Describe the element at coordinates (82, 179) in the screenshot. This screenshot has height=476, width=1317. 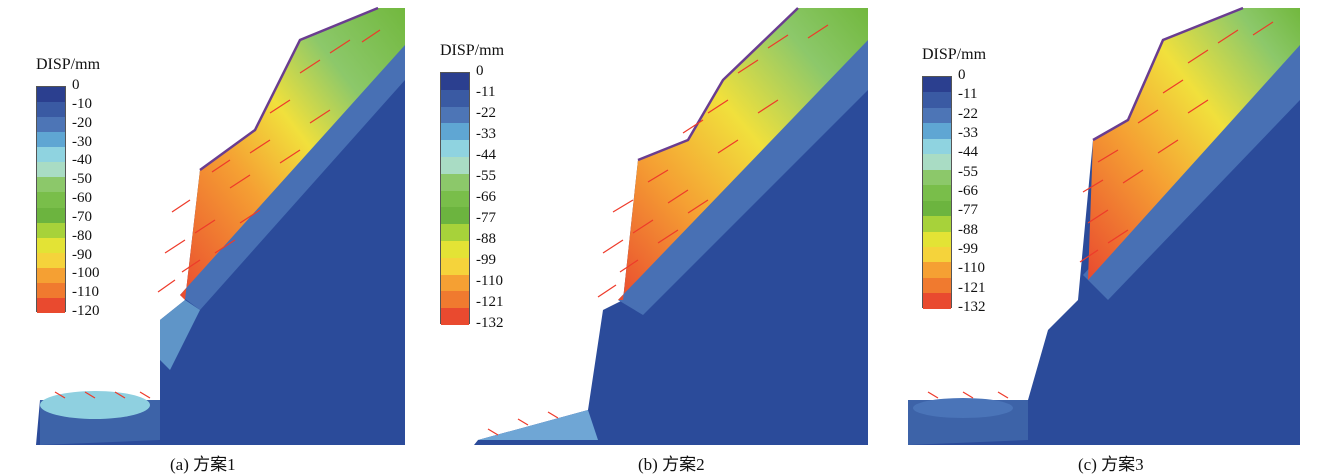
I see `legend-tick-label: -50` at that location.